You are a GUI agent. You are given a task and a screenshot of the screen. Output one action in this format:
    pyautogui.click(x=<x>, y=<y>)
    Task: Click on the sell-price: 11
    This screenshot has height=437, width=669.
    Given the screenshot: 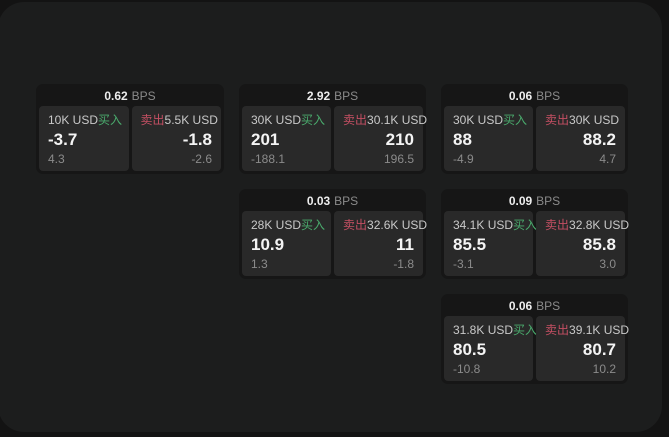 What is the action you would take?
    pyautogui.click(x=405, y=244)
    